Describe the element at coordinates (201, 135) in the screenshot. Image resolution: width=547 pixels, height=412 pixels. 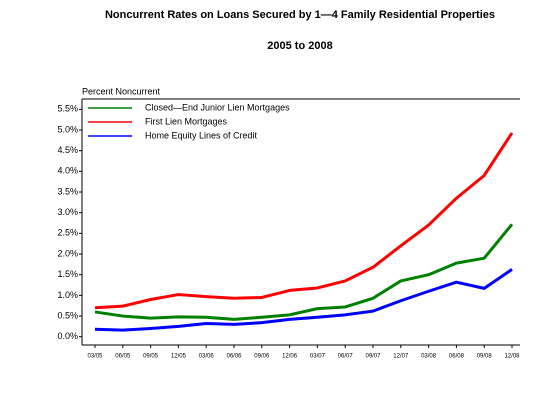
I see `legend-label: Home Equity Lines of Credit` at that location.